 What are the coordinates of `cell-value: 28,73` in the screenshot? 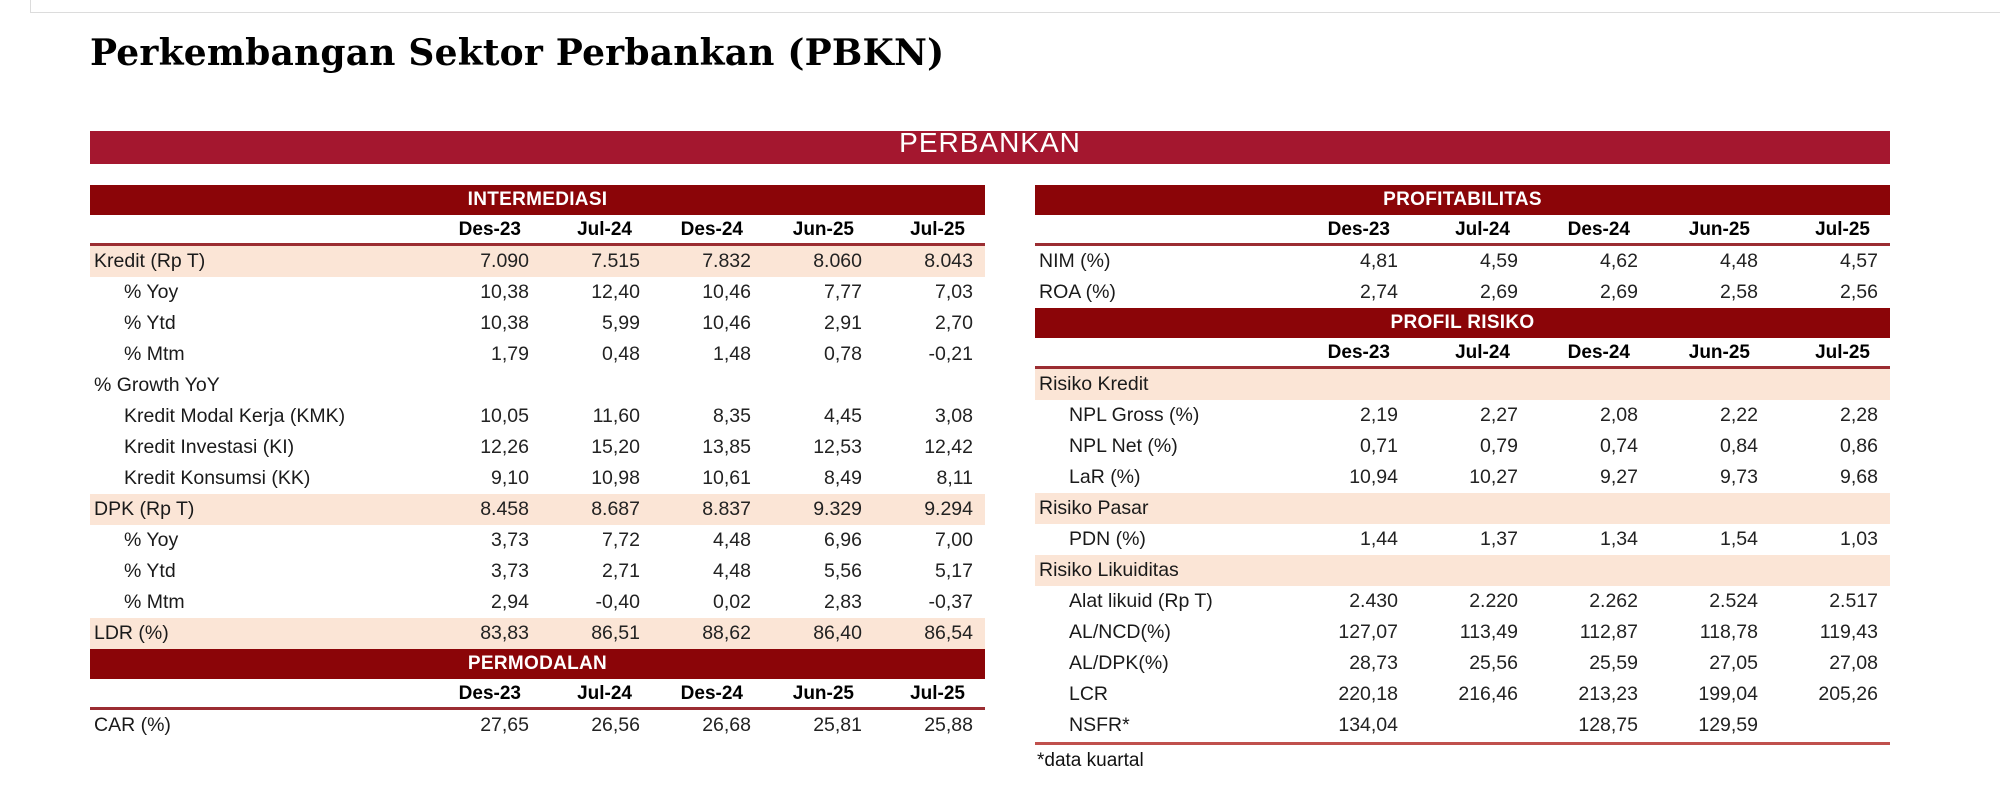 It's located at (1373, 663).